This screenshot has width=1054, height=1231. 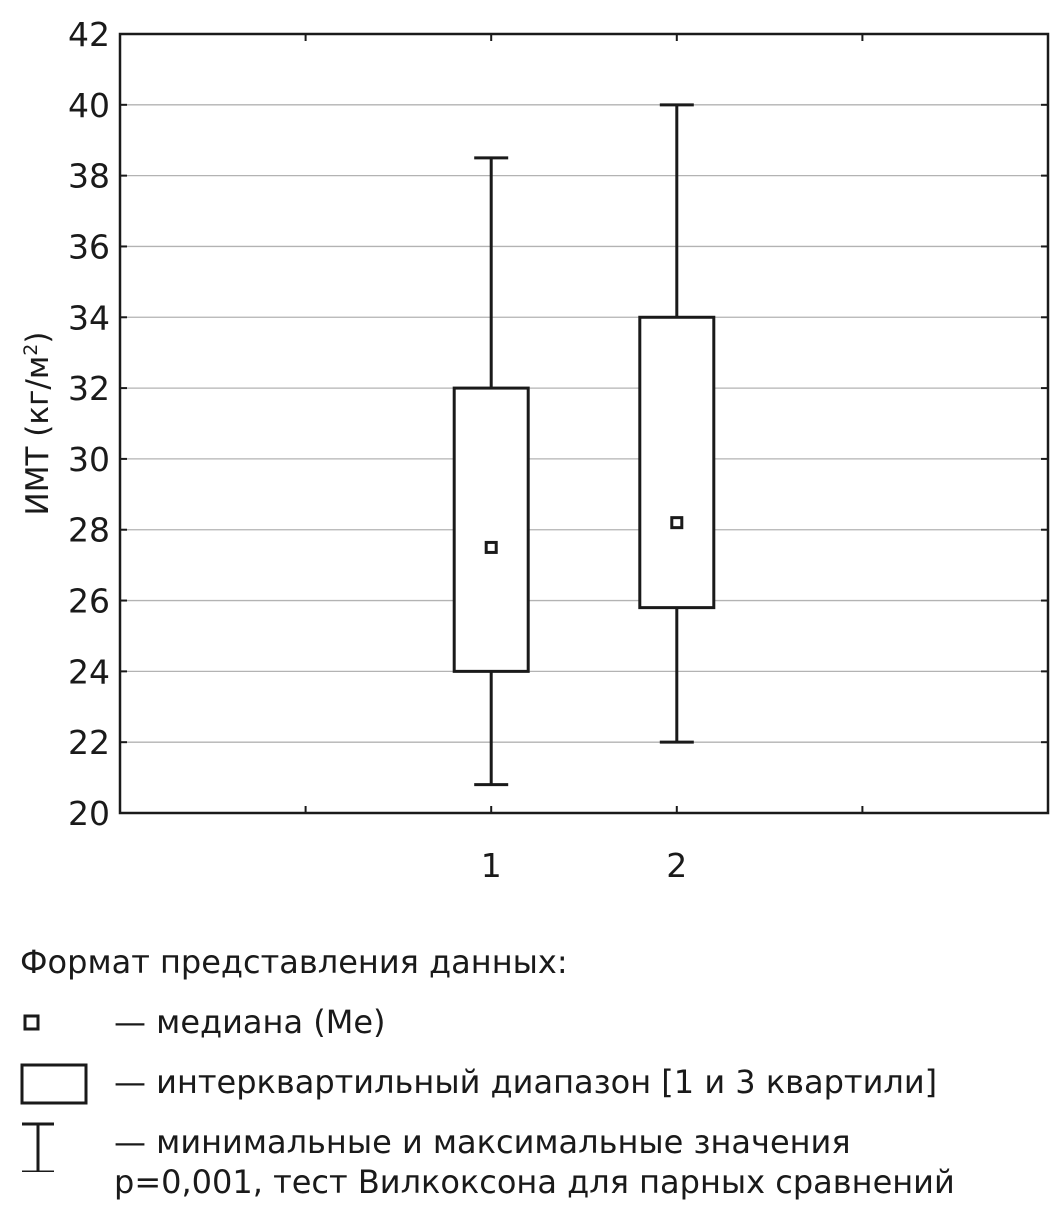 I want to click on y-tick-label: 32, so click(x=89, y=388).